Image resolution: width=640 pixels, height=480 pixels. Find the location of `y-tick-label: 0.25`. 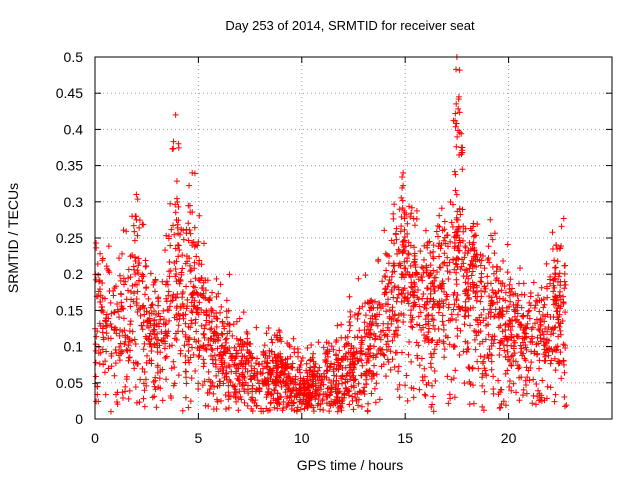

y-tick-label: 0.25 is located at coordinates (69, 238).